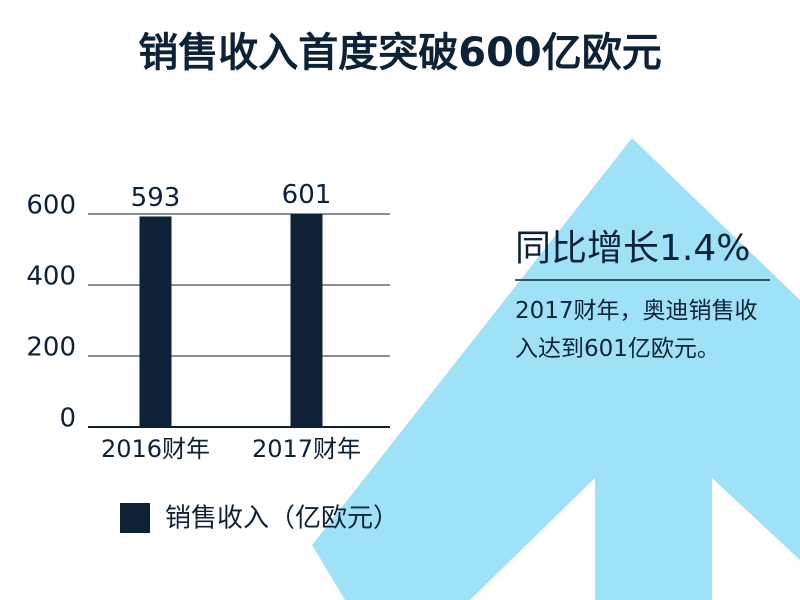  I want to click on legend-label: 销售收入（亿欧元）, so click(282, 519).